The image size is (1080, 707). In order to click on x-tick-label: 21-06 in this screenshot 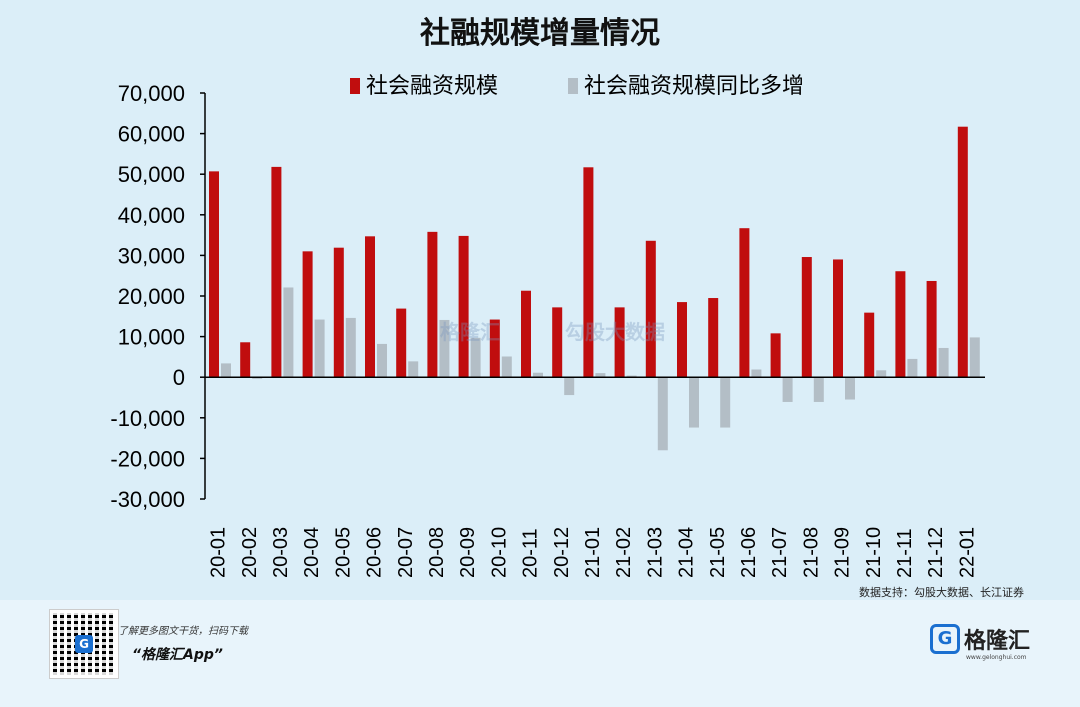, I will do `click(749, 552)`.